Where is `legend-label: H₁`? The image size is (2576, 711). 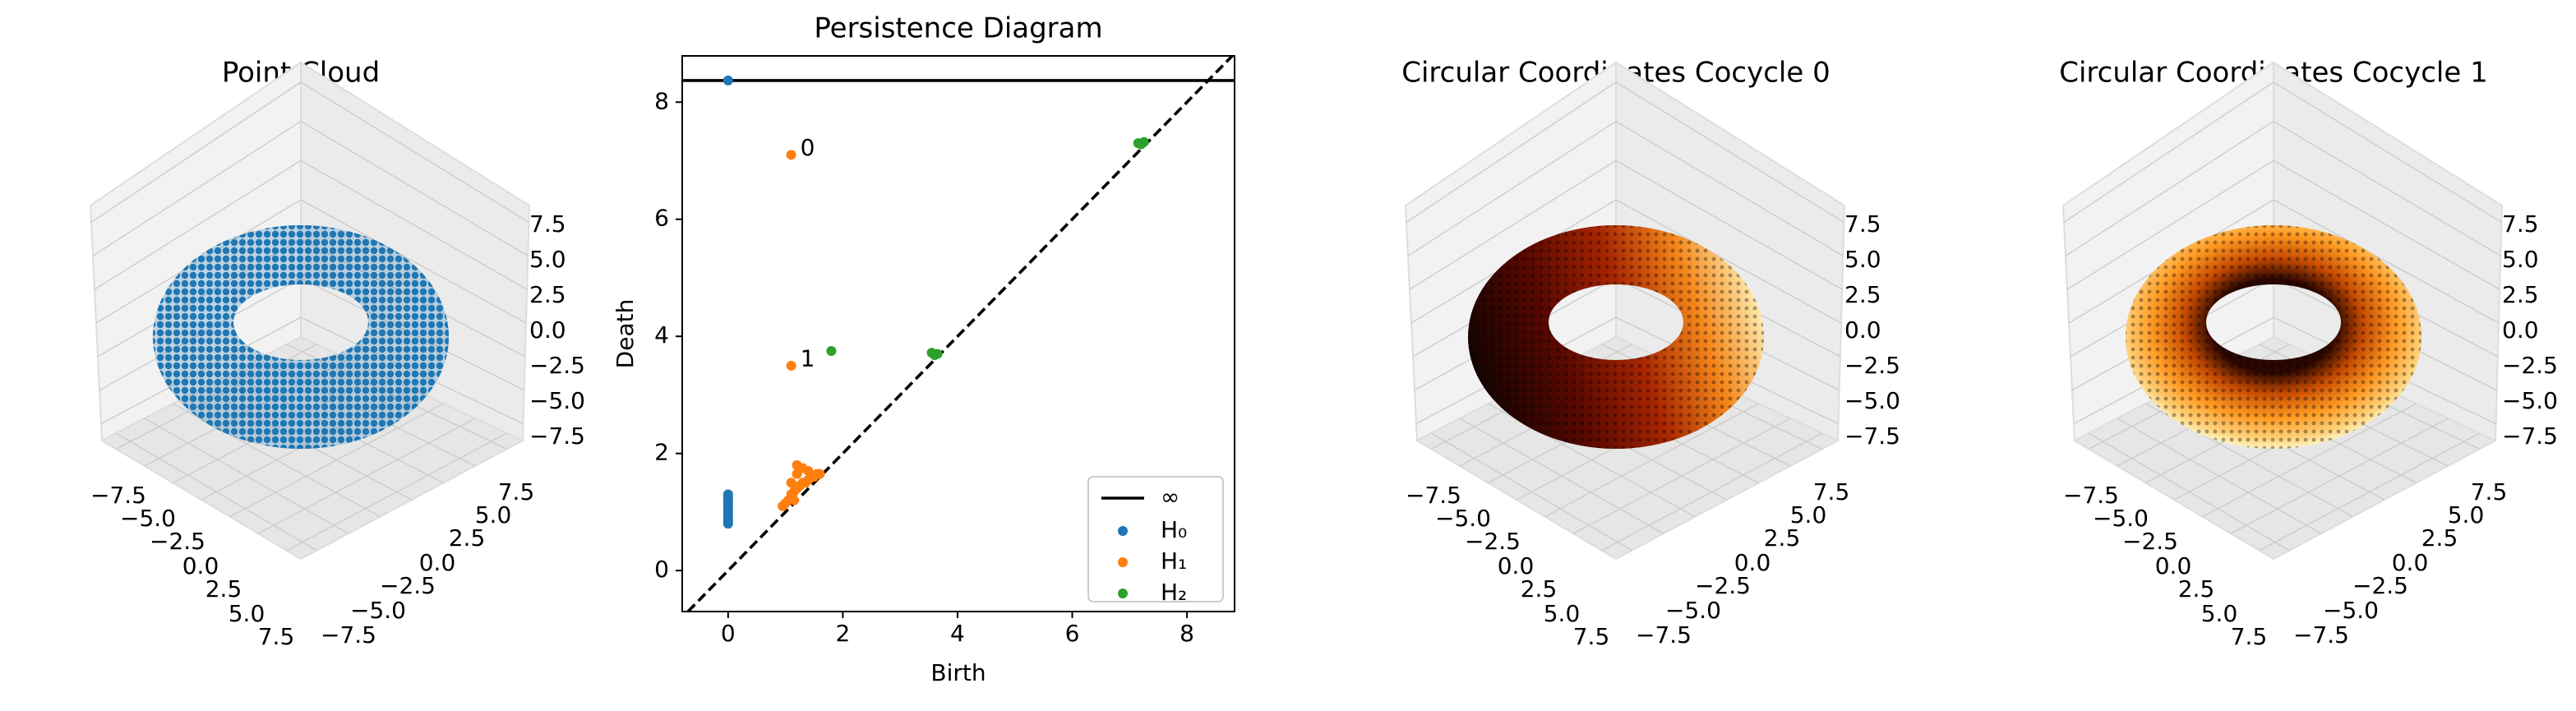
legend-label: H₁ is located at coordinates (1174, 561).